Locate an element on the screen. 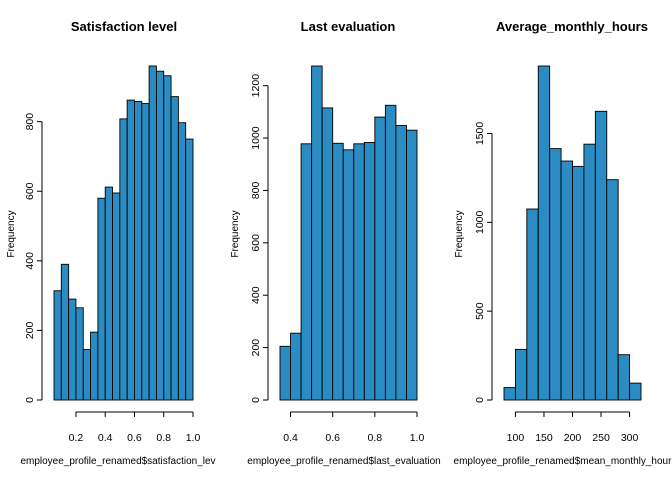 The height and width of the screenshot is (480, 672). chart-title: Last evaluation is located at coordinates (348, 26).